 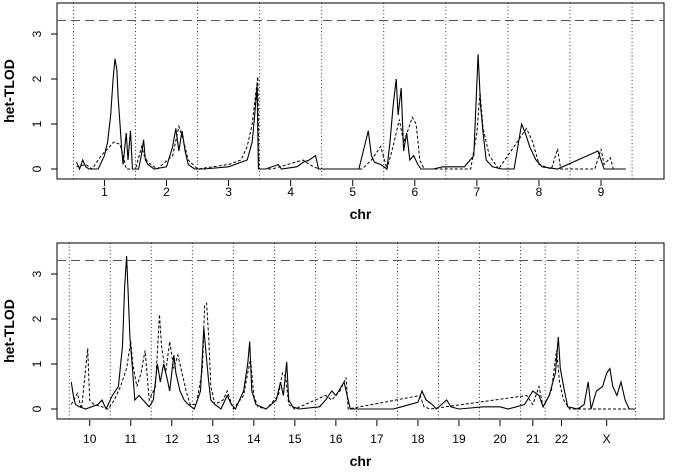 I want to click on x-tick-label: 20, so click(x=500, y=439).